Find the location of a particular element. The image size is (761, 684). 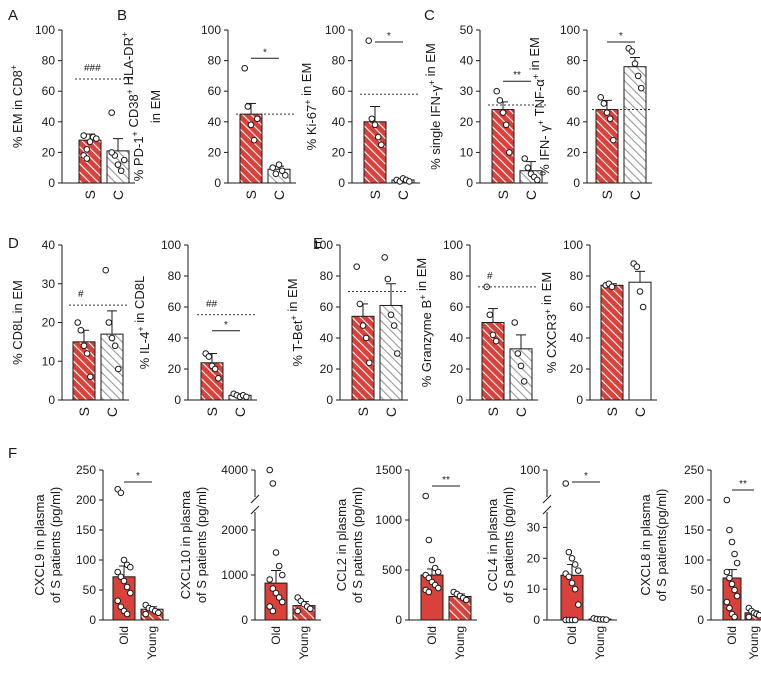

y-axis-label: % T-Bet+ in EM is located at coordinates (295, 322).